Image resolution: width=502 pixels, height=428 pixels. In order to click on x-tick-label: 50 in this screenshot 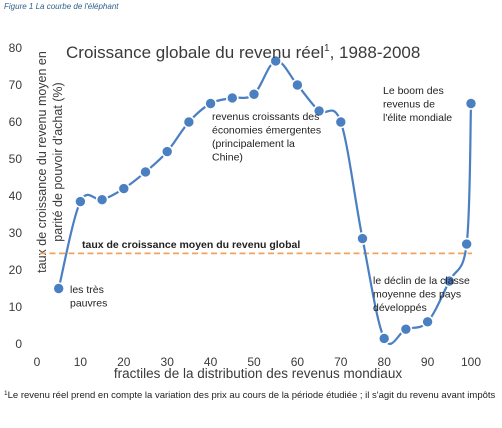, I will do `click(254, 362)`.